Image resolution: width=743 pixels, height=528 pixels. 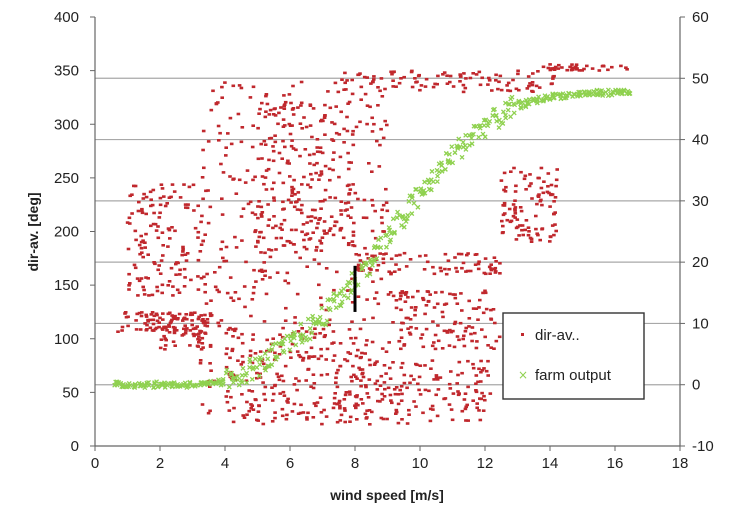 What do you see at coordinates (557, 335) in the screenshot?
I see `legend-label-dir-av: dir-av..` at bounding box center [557, 335].